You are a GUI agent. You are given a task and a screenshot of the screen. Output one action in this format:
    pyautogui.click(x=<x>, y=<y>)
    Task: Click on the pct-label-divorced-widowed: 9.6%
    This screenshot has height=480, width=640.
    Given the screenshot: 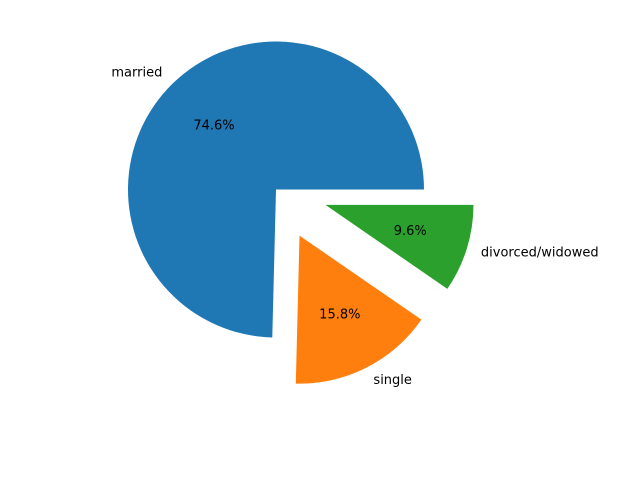 What is the action you would take?
    pyautogui.click(x=410, y=231)
    